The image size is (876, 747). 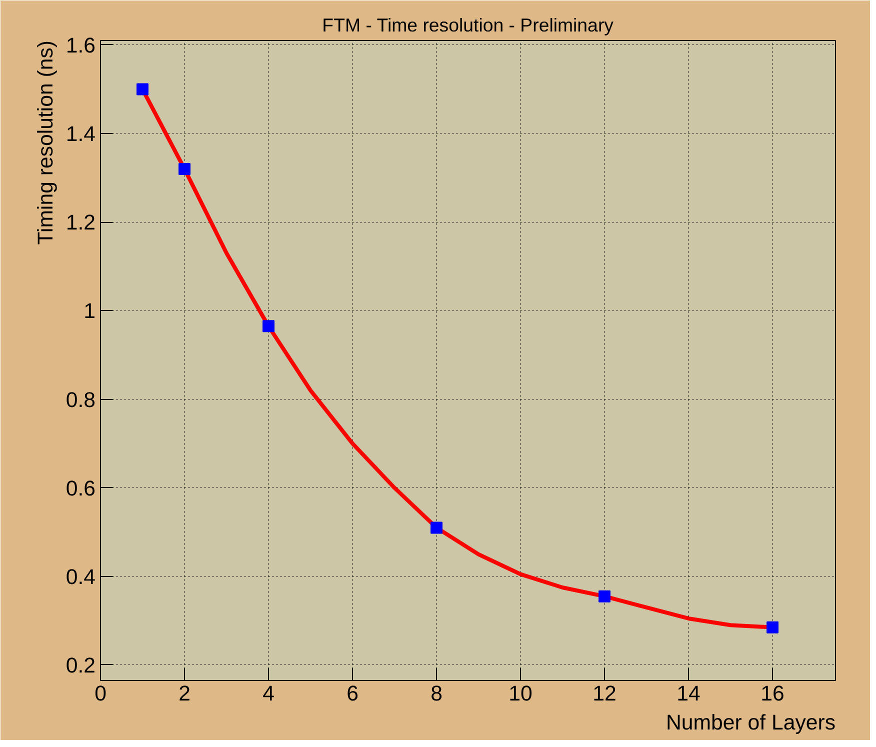 I want to click on y-tick-label: 0.2, so click(x=81, y=666).